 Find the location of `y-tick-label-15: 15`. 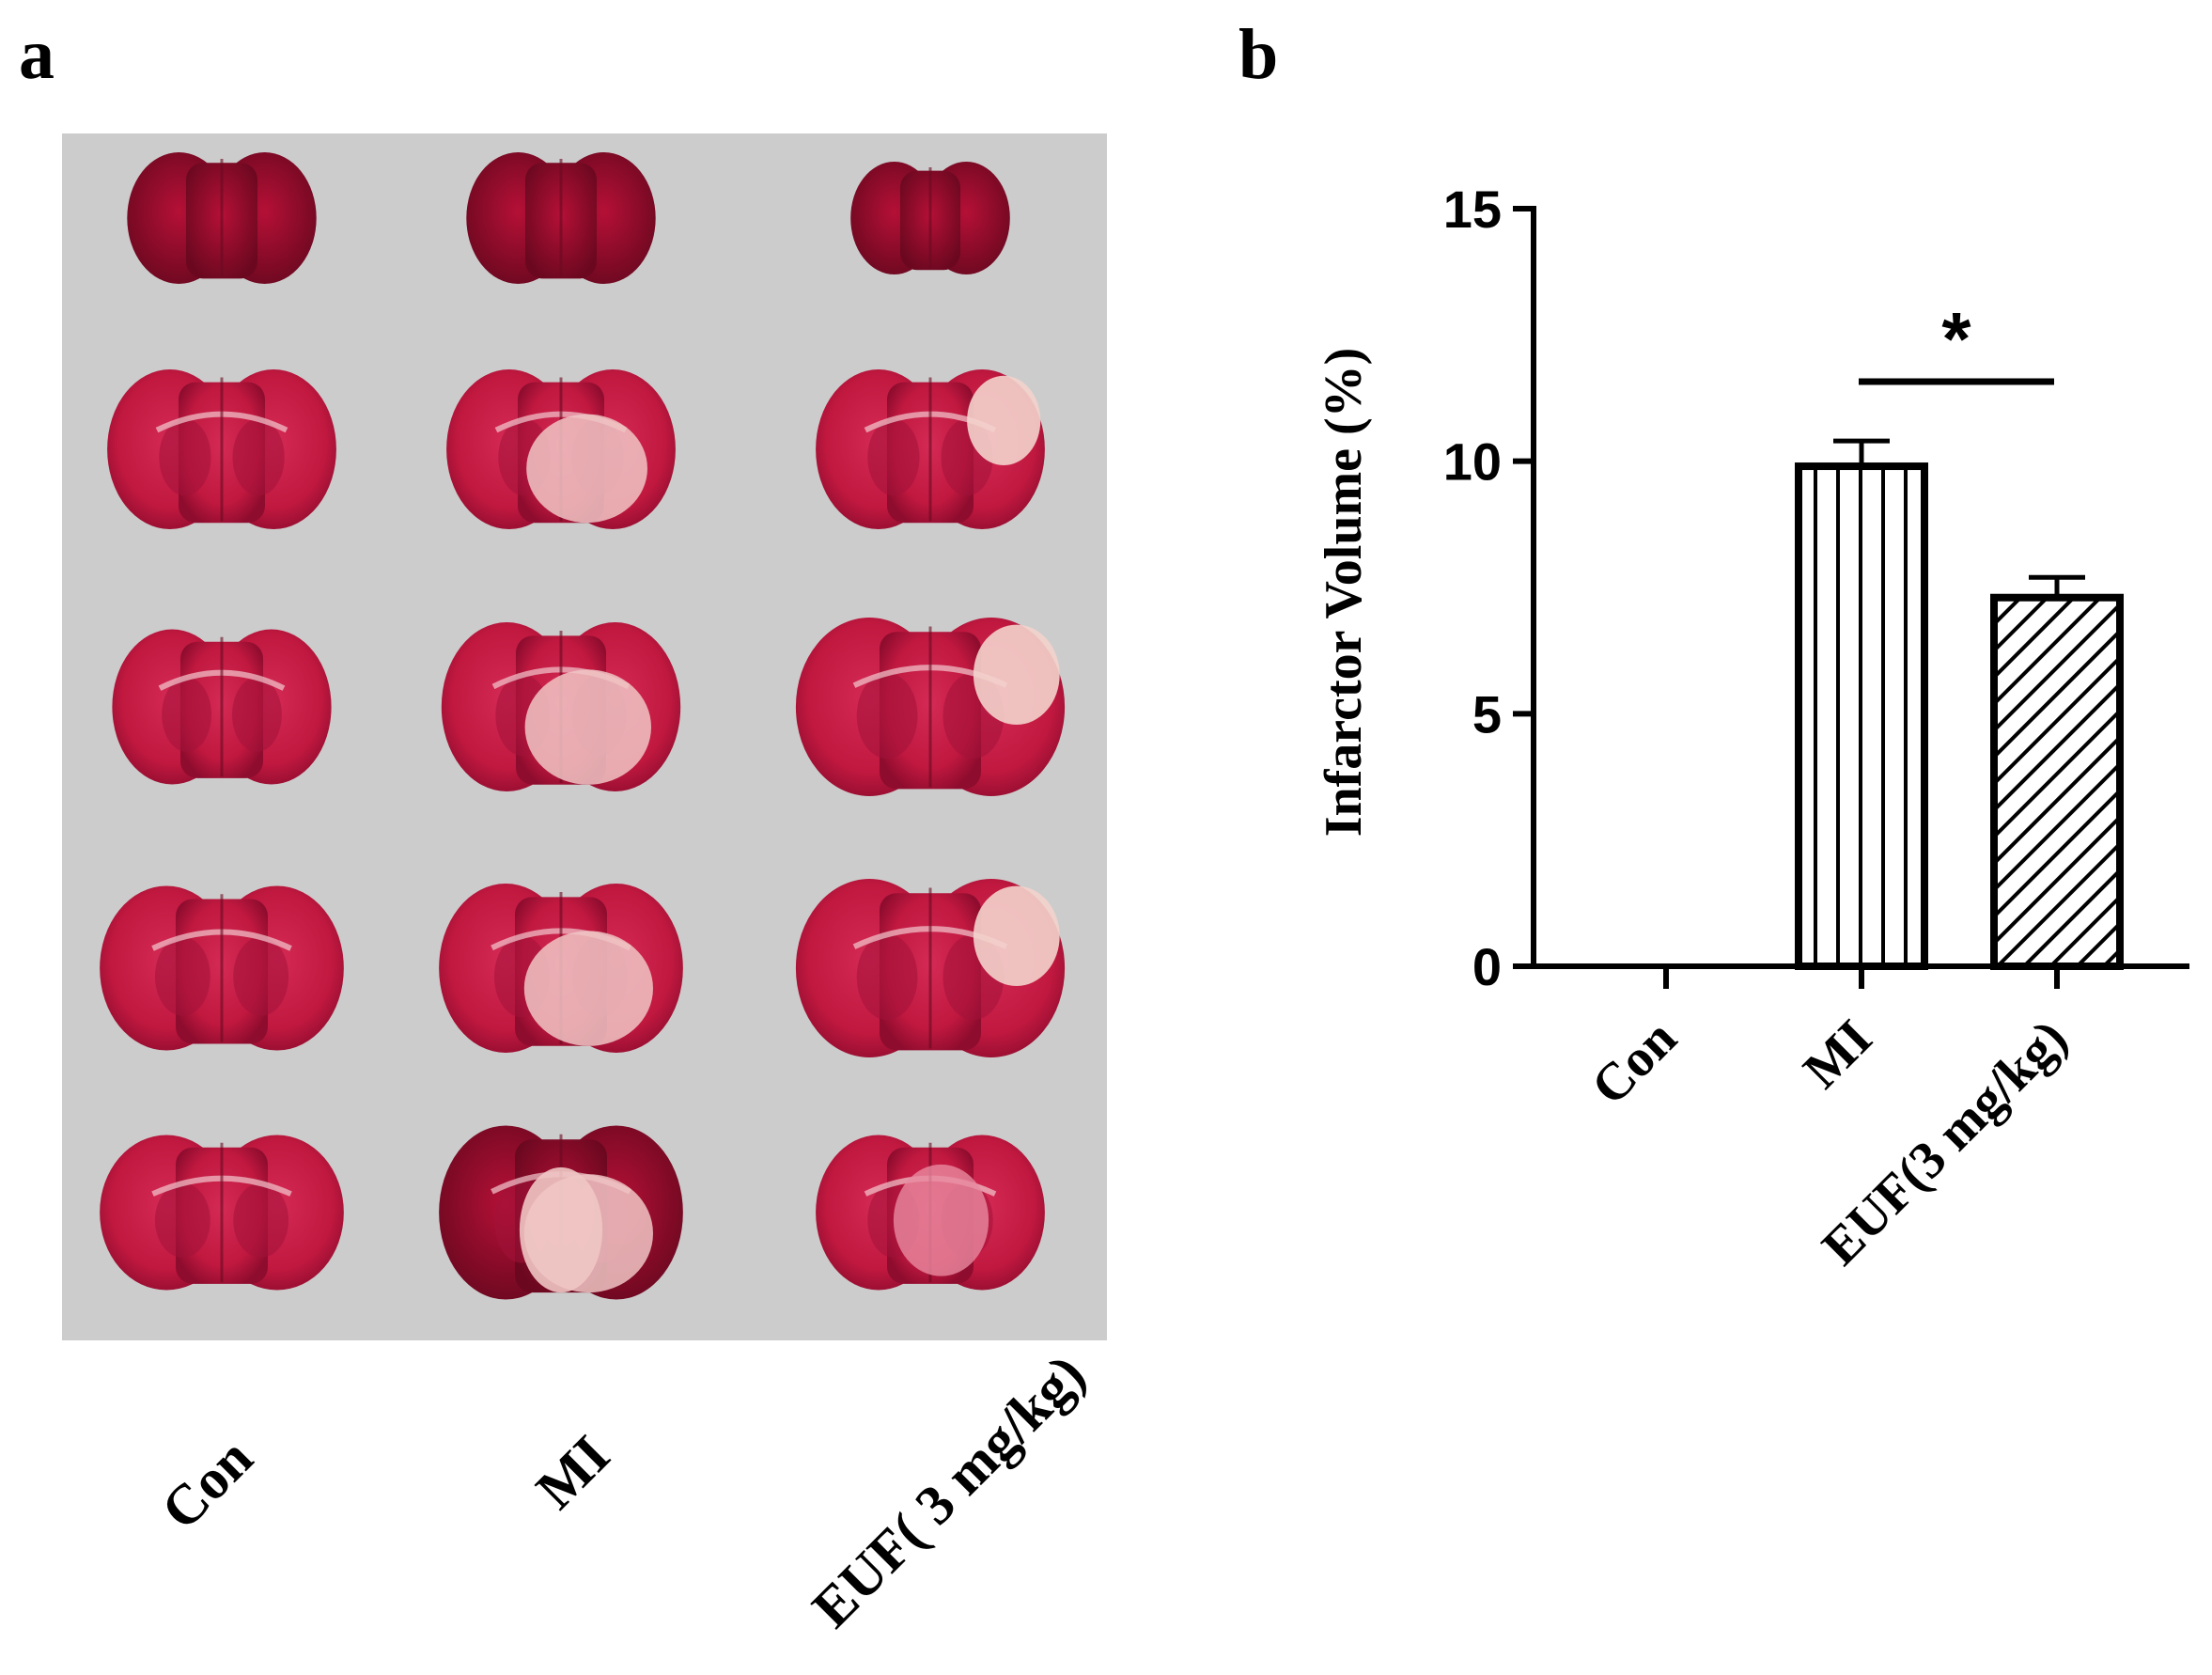

y-tick-label-15: 15 is located at coordinates (1472, 209).